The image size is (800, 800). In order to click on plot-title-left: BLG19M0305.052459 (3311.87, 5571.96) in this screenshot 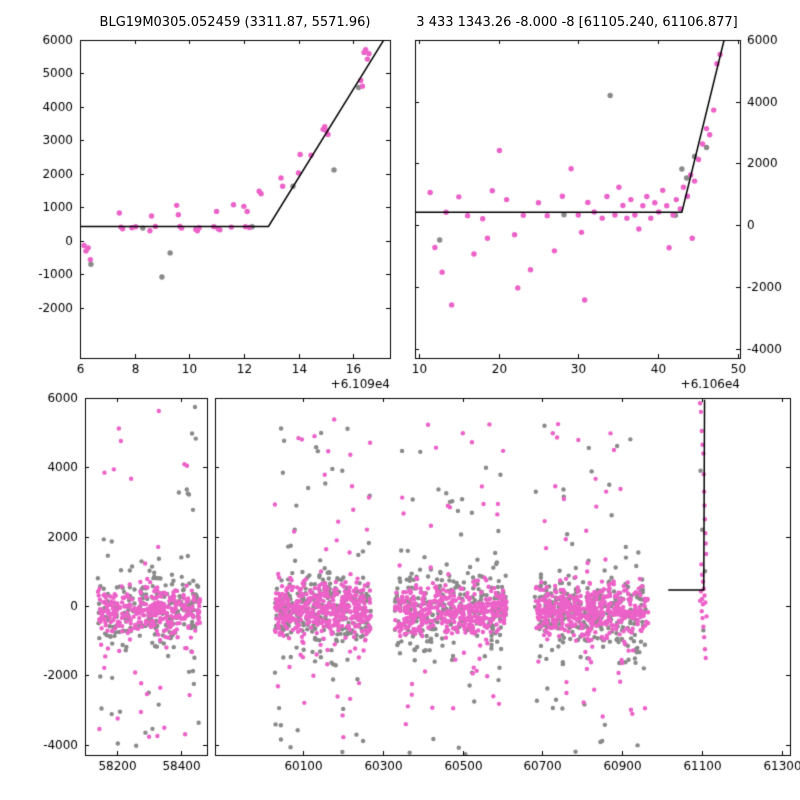, I will do `click(235, 22)`.